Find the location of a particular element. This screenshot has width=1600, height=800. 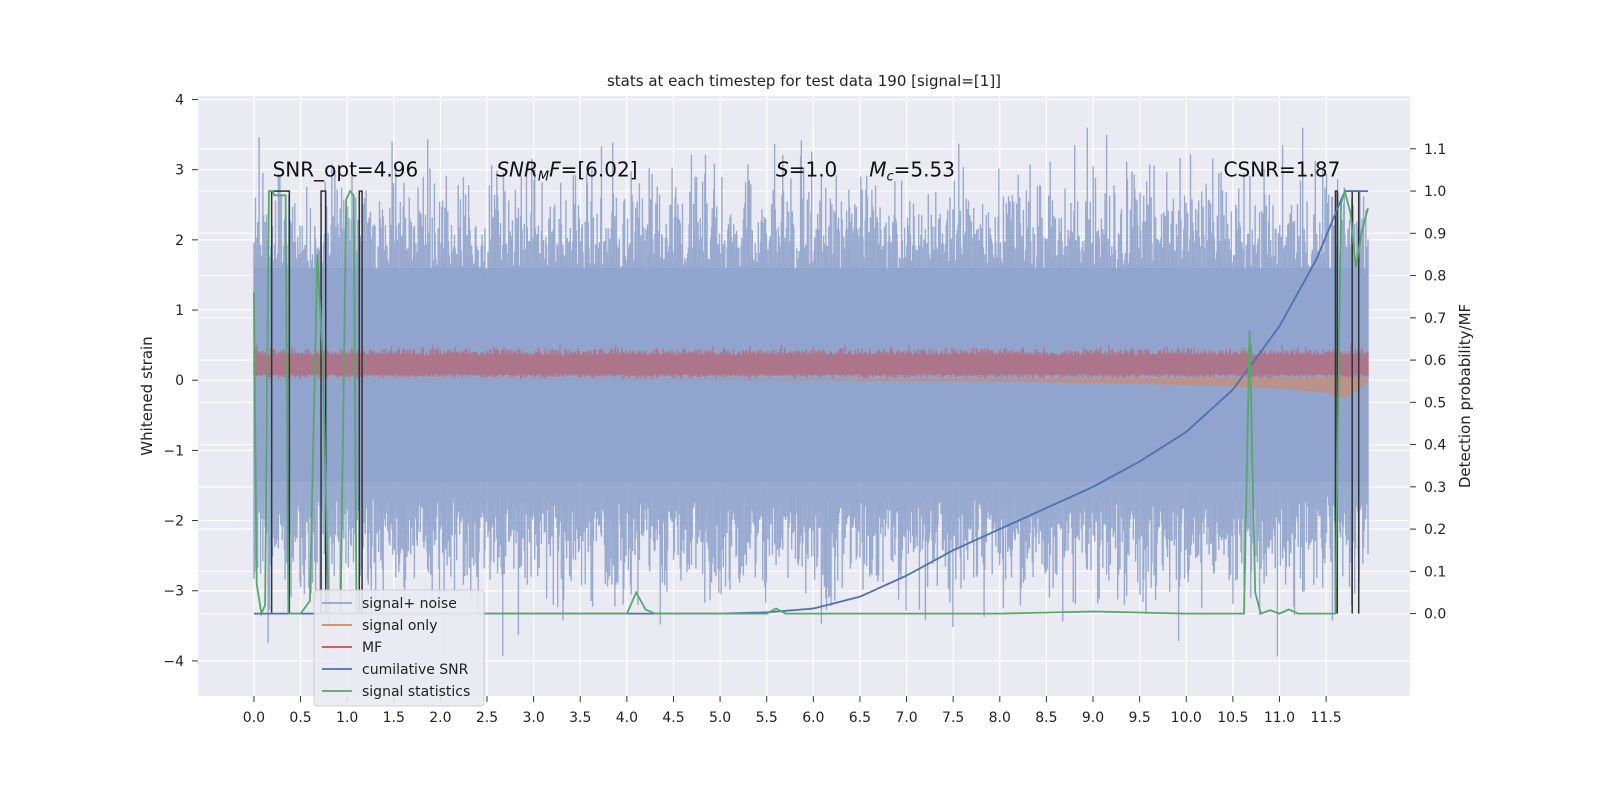

x-tick-label: 0.0 is located at coordinates (254, 718).